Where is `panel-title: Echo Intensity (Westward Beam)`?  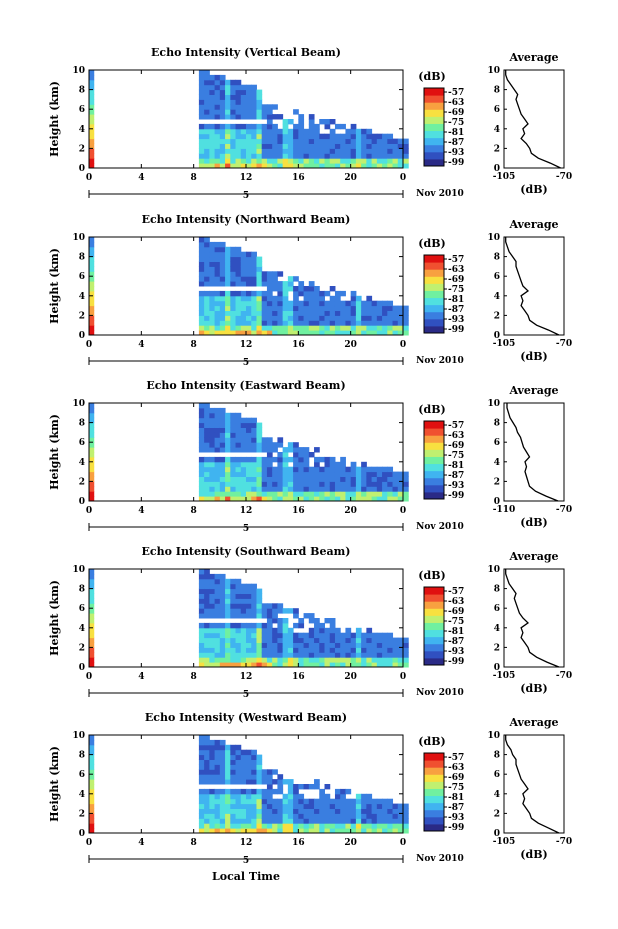
panel-title: Echo Intensity (Westward Beam) is located at coordinates (246, 717).